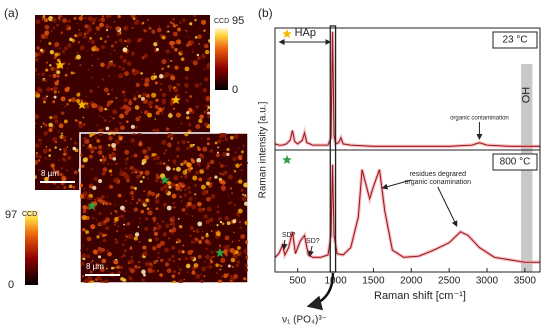 The height and width of the screenshot is (333, 550). I want to click on y-axis-label: Raman intensity [a.u.], so click(263, 149).